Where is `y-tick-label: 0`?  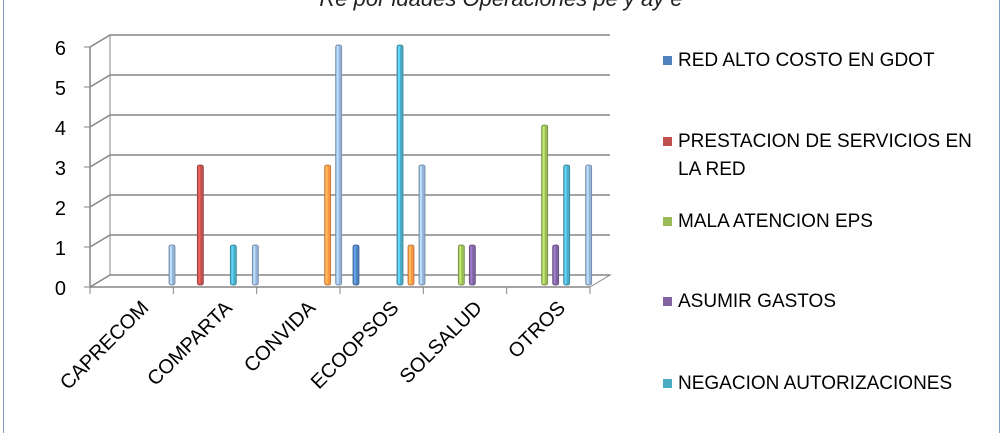
y-tick-label: 0 is located at coordinates (60, 289).